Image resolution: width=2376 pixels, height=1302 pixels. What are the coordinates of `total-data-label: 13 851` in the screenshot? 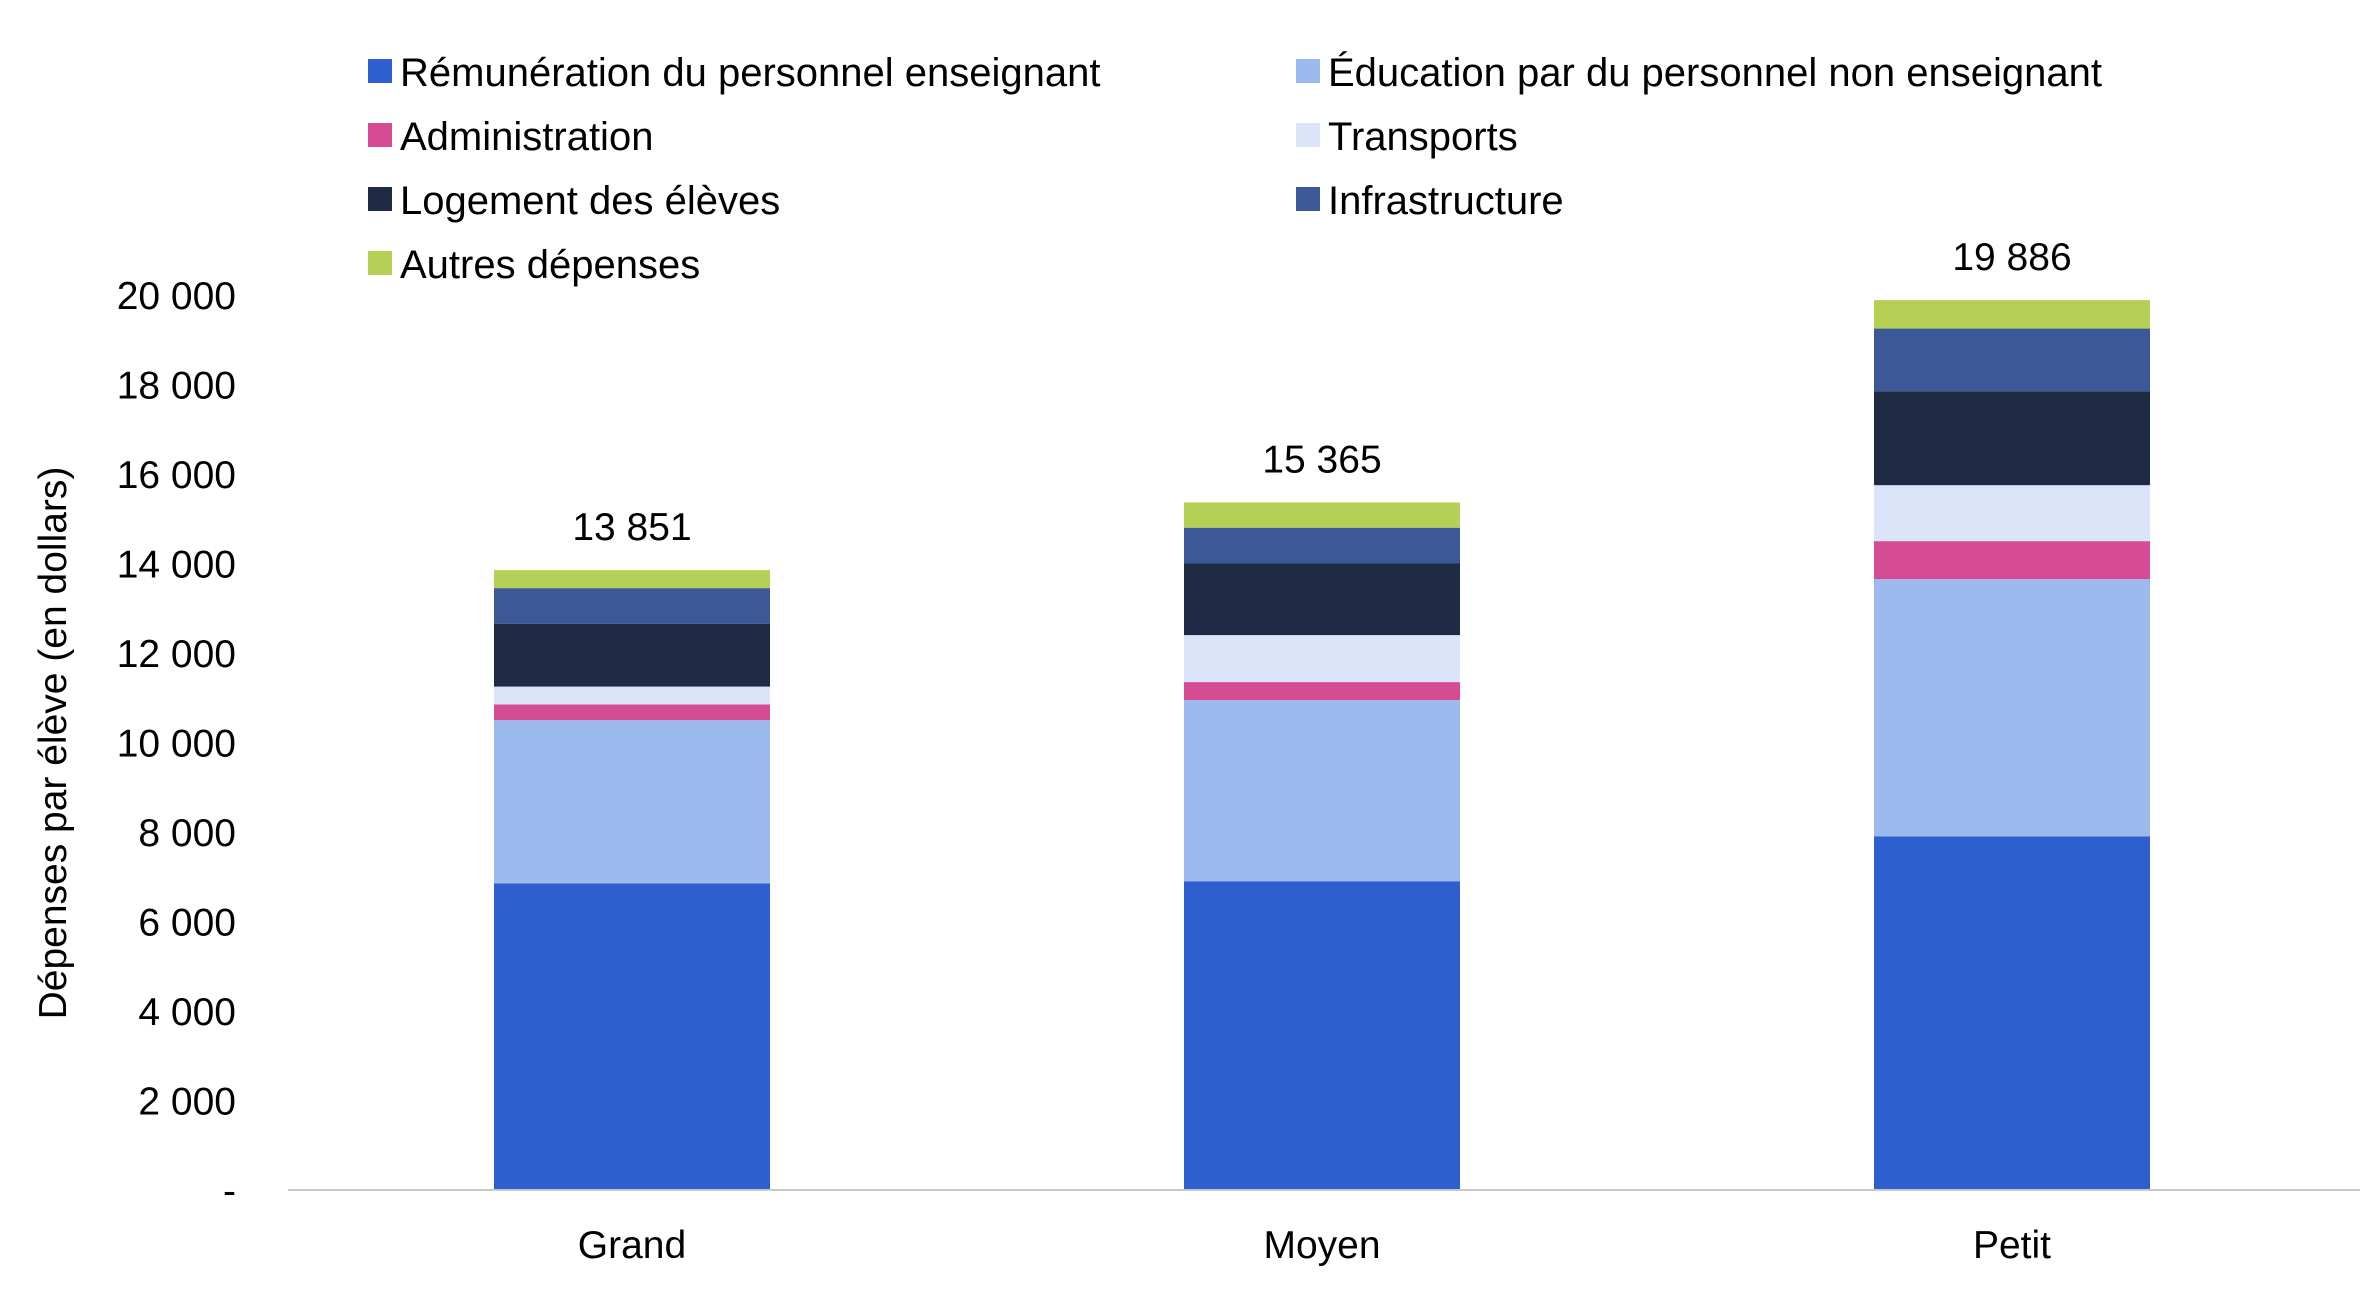 It's located at (631, 527).